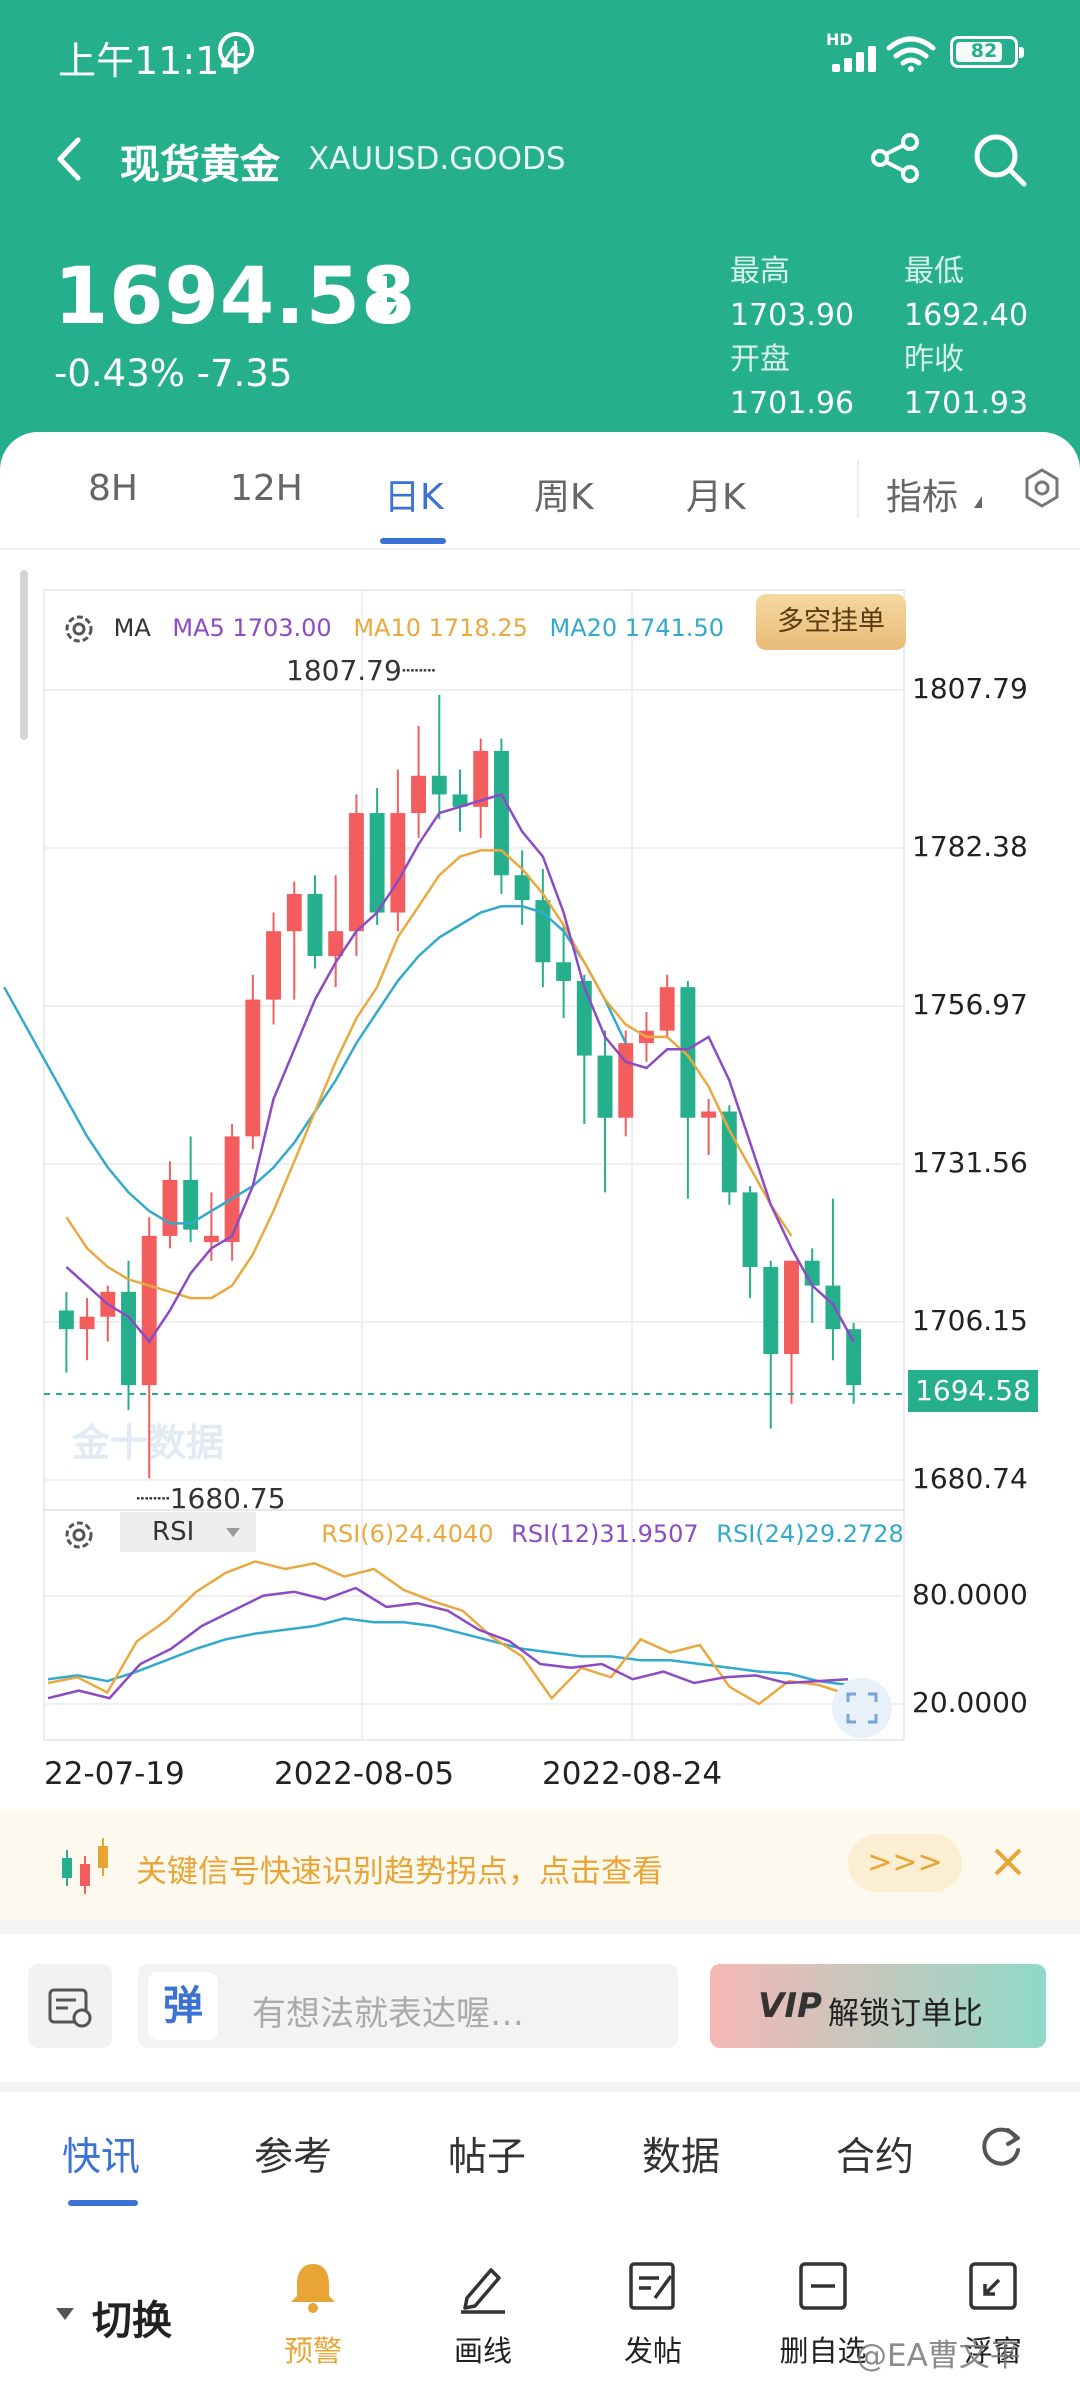  I want to click on comment-input, so click(408, 2006).